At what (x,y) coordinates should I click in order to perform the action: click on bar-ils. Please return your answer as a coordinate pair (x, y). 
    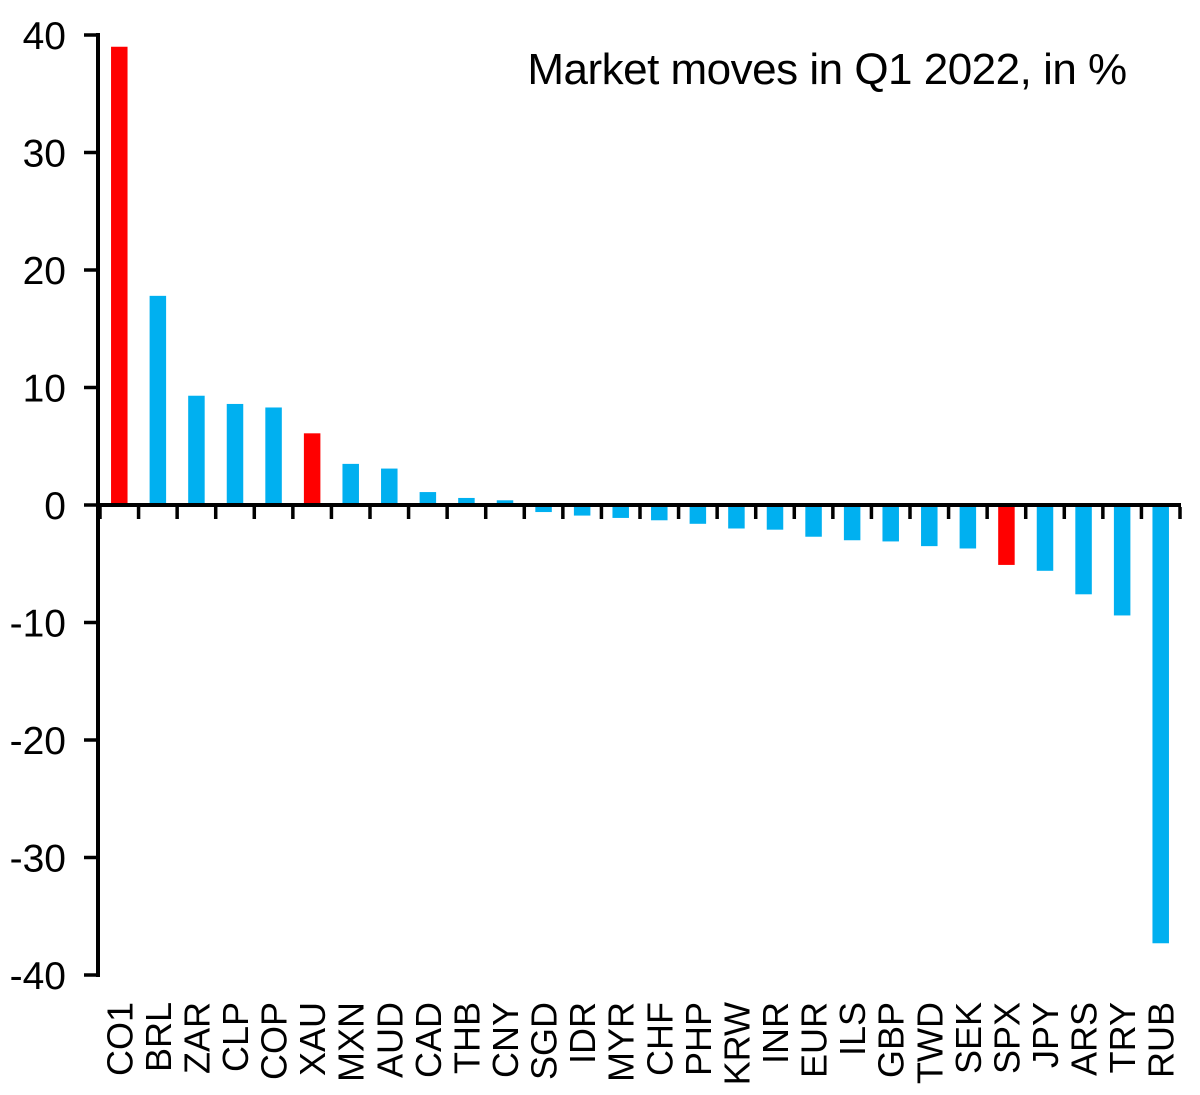
    Looking at the image, I should click on (852, 523).